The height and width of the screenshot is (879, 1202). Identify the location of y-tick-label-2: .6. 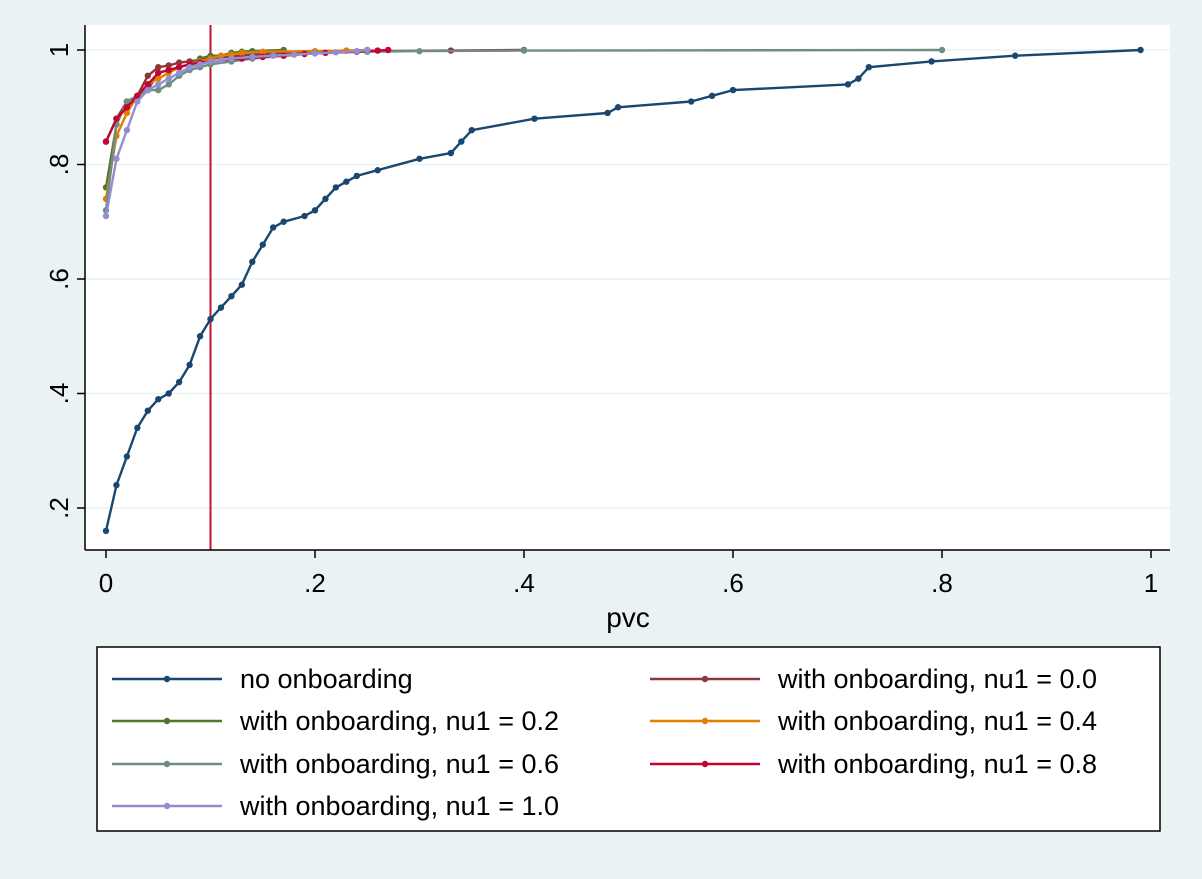
(59, 279).